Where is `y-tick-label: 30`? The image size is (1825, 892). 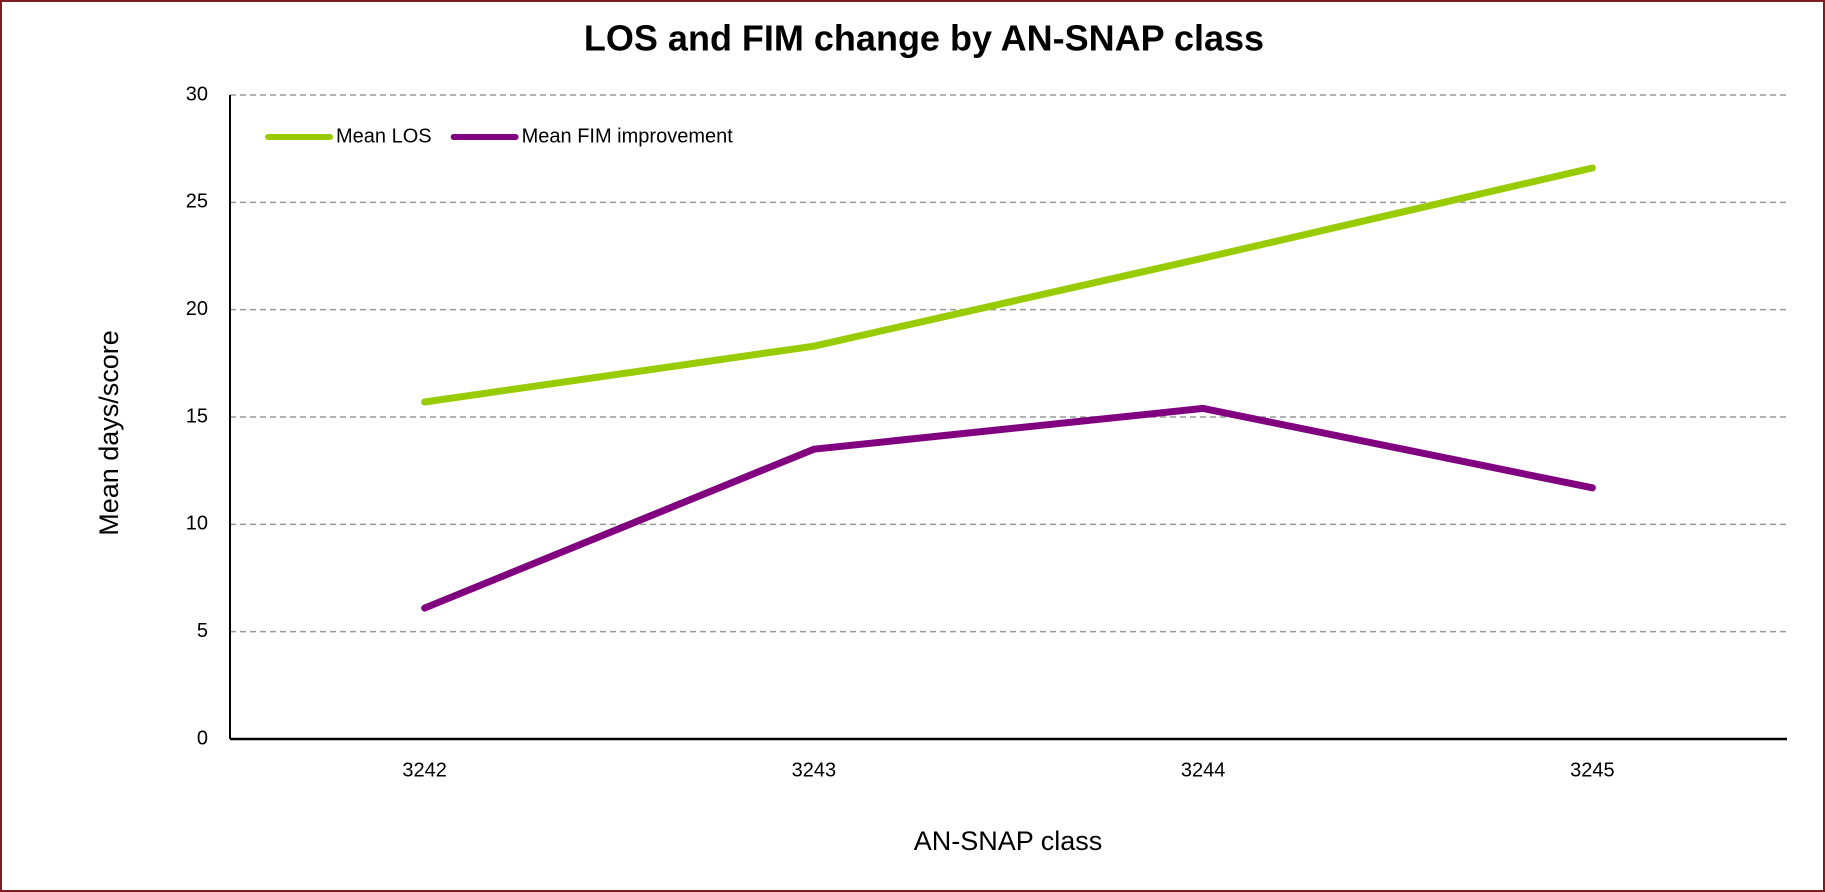
y-tick-label: 30 is located at coordinates (197, 94).